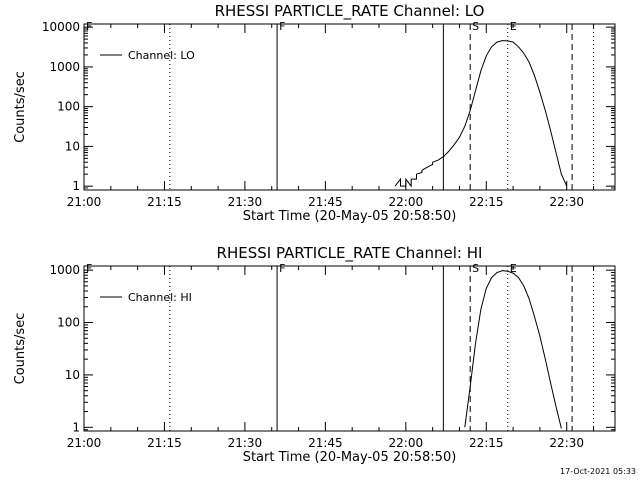  I want to click on y-tick-label: 10000, so click(61, 27).